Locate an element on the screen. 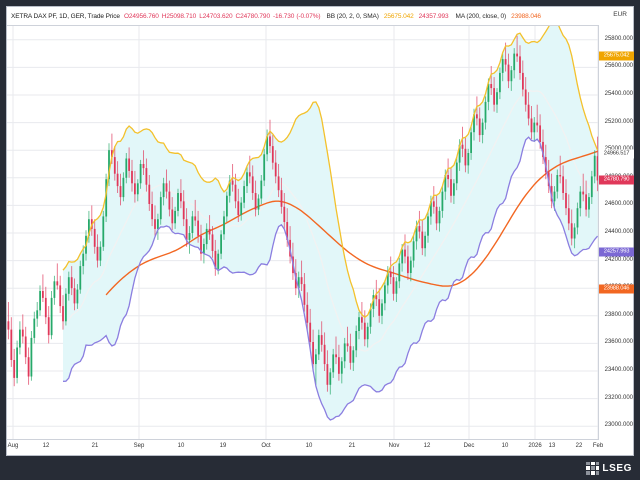 The width and height of the screenshot is (640, 480). footer-bar: LSEG is located at coordinates (320, 468).